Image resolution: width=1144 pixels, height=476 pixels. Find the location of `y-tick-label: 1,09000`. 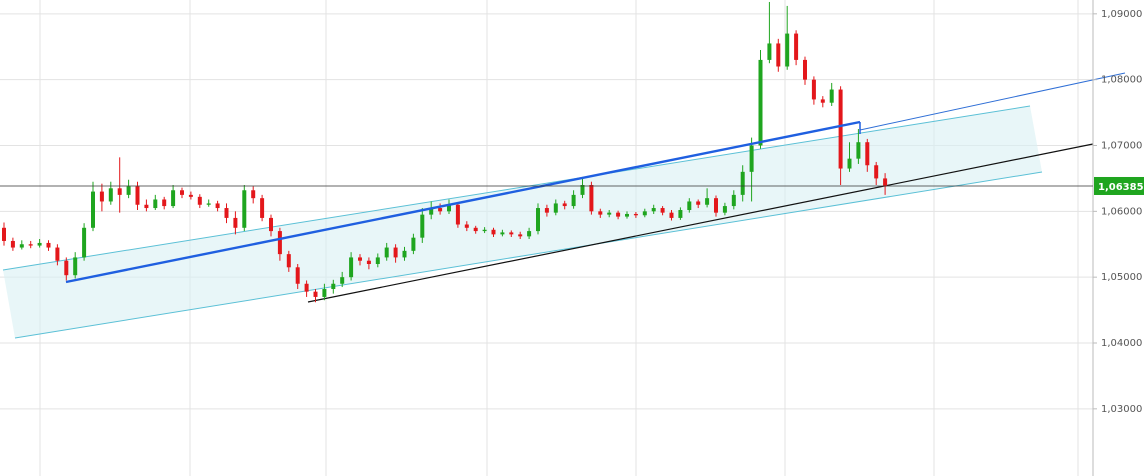

y-tick-label: 1,09000 is located at coordinates (1121, 14).